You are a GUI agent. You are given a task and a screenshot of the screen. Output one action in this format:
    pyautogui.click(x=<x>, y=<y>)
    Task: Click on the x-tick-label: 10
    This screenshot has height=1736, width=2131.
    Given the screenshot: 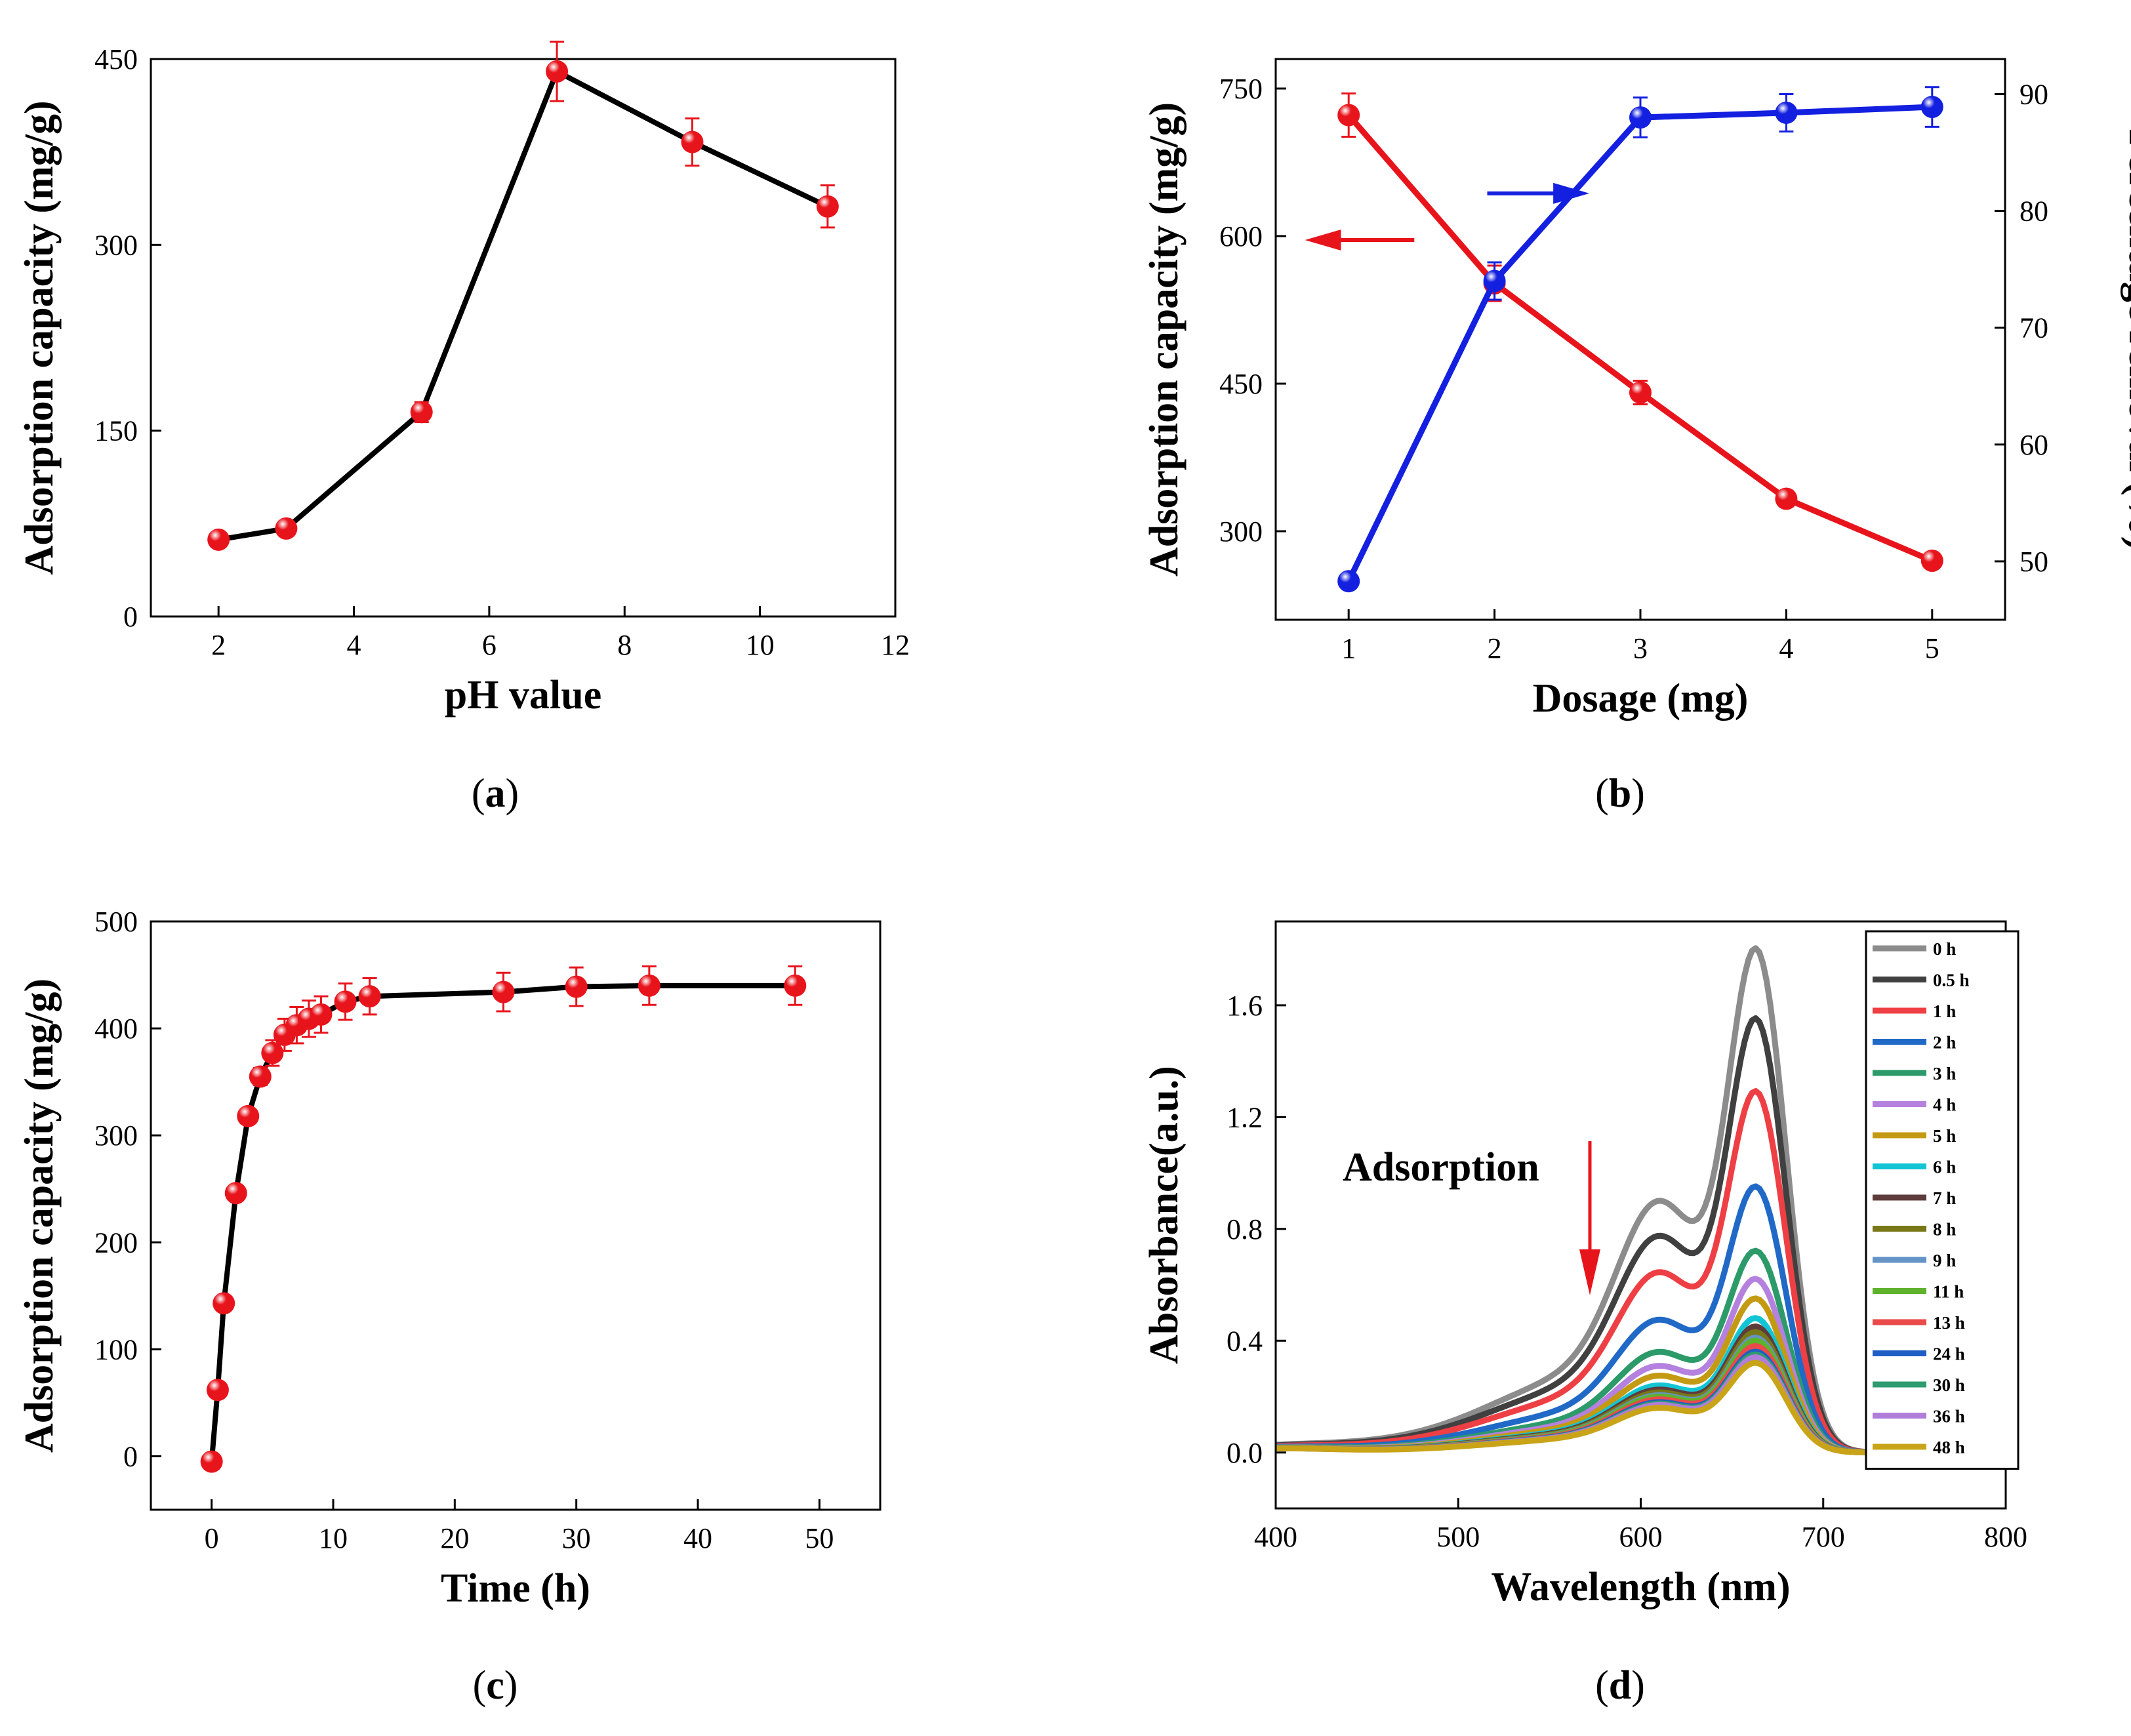 What is the action you would take?
    pyautogui.click(x=760, y=645)
    